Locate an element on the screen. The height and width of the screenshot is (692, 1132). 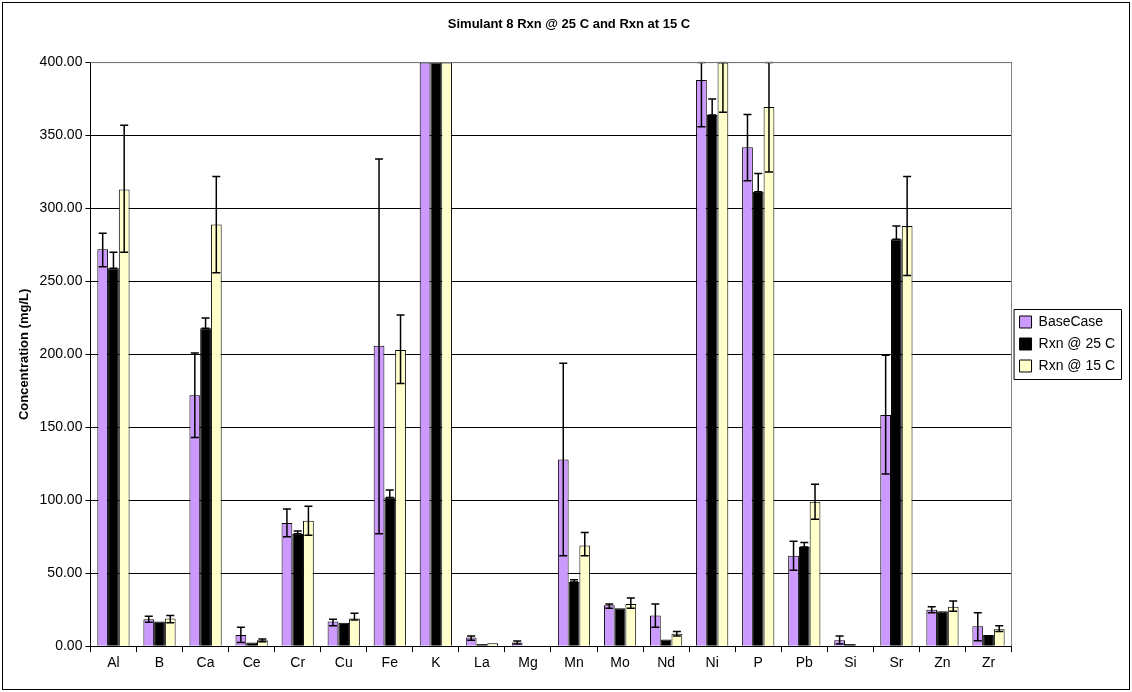
x-tick-label: Ce is located at coordinates (251, 662).